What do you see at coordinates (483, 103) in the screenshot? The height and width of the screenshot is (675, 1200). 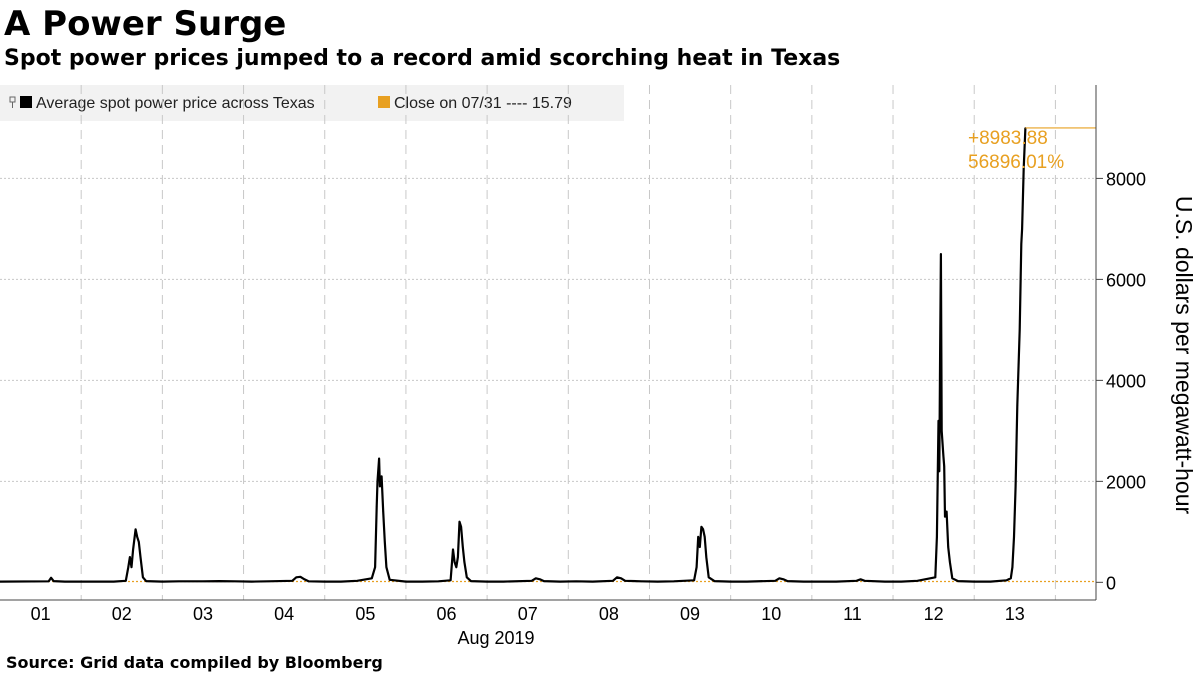 I see `legend-close-label: Close on 07/31 ---- 15.79` at bounding box center [483, 103].